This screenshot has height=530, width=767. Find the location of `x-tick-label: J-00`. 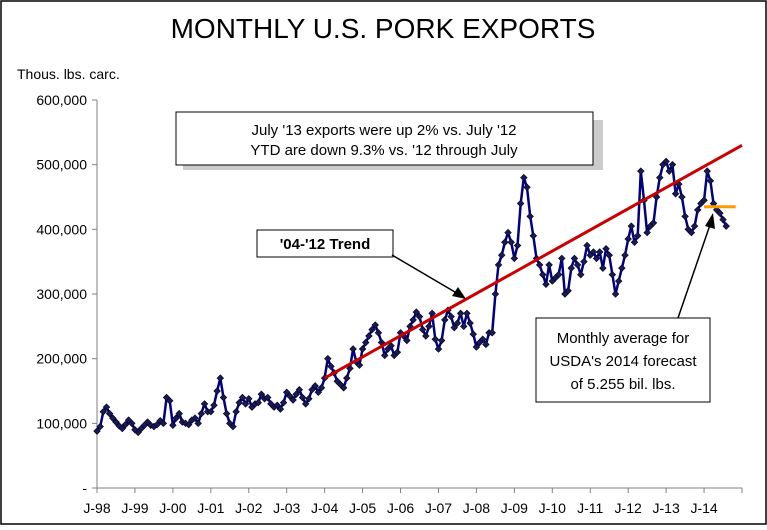

x-tick-label: J-00 is located at coordinates (172, 508).